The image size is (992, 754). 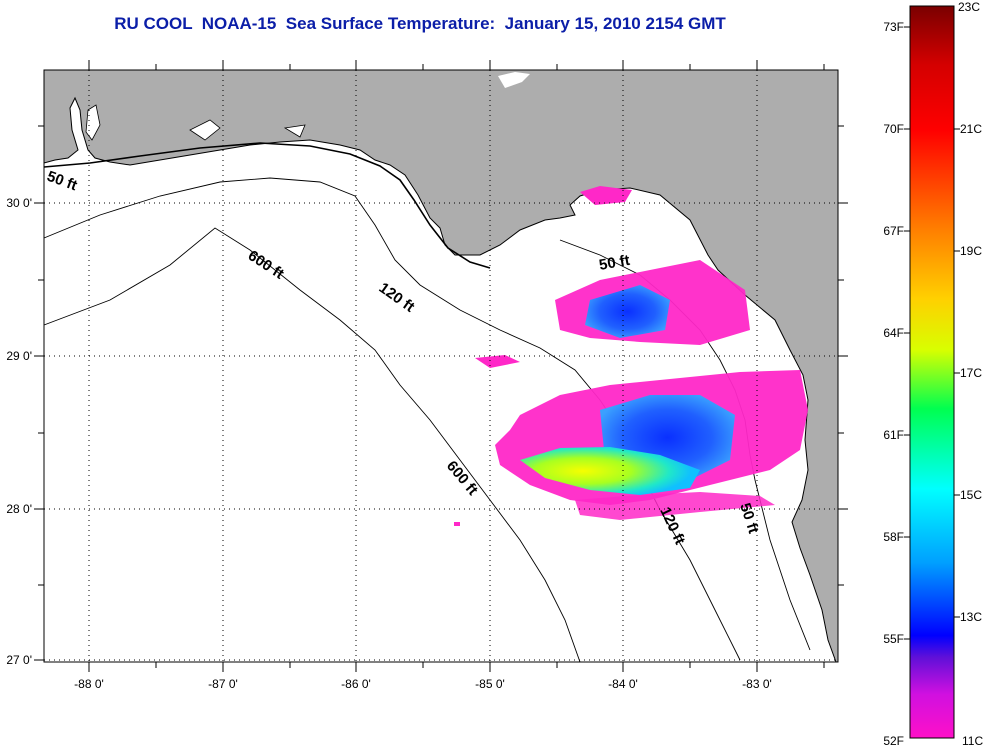 What do you see at coordinates (893, 333) in the screenshot?
I see `colorbar-f-label: 64F` at bounding box center [893, 333].